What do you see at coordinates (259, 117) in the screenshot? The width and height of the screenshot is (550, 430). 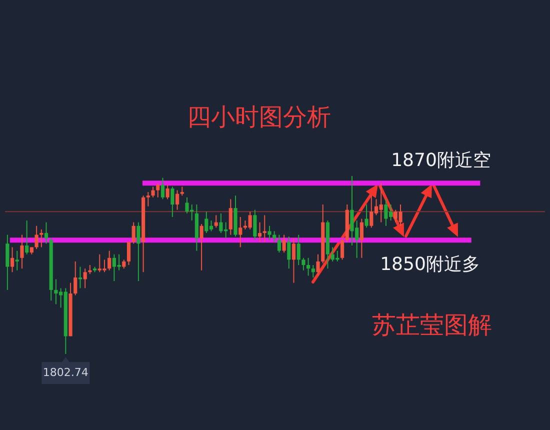 I see `chart-title: 四小时图分析` at bounding box center [259, 117].